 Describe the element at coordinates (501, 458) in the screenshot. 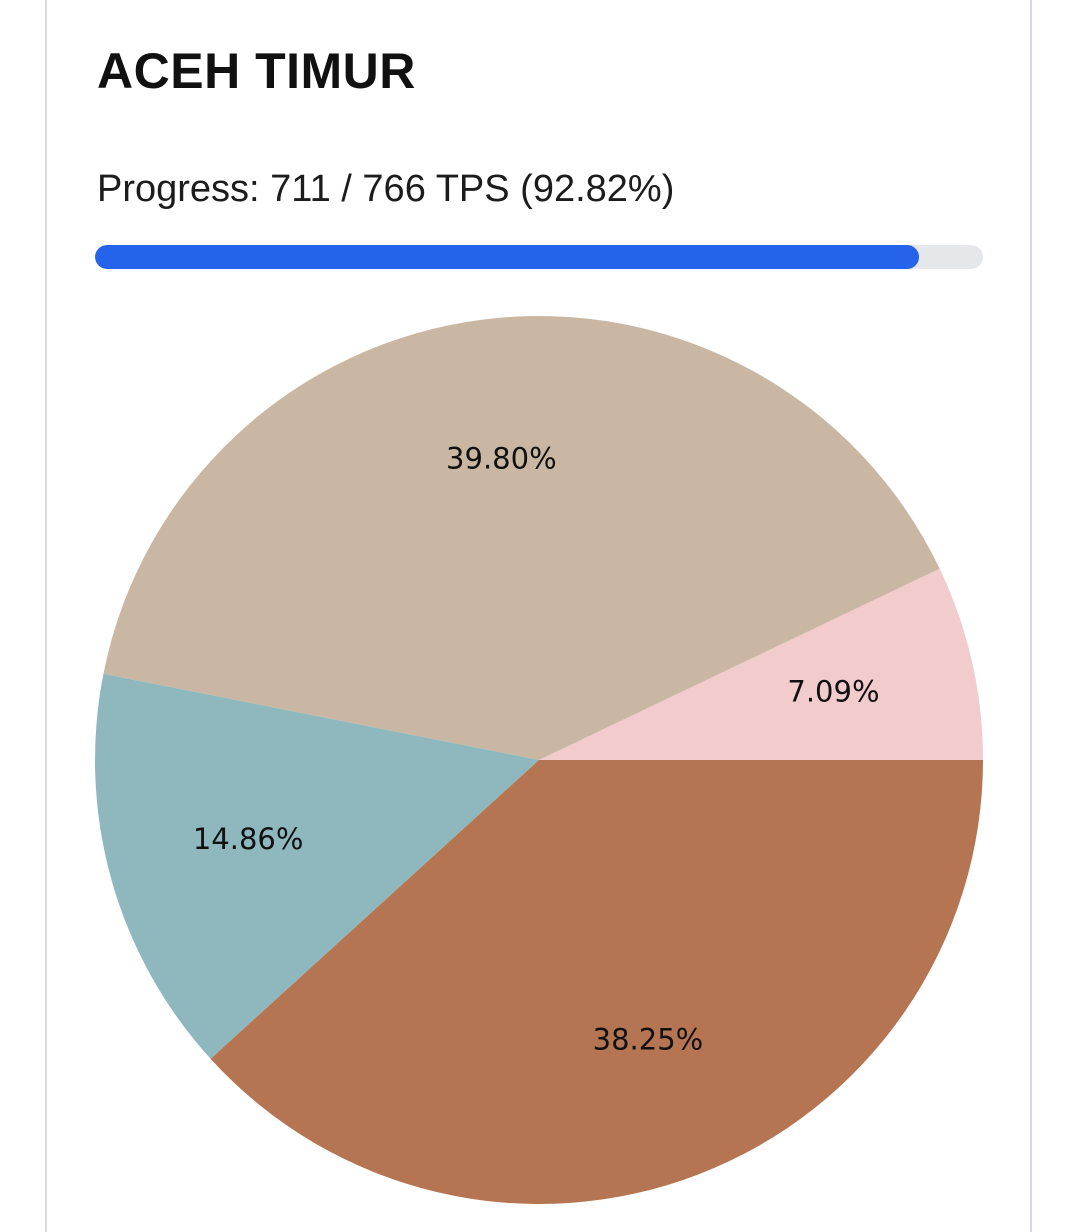

I see `pie-slice-label-2: 39.80%` at that location.